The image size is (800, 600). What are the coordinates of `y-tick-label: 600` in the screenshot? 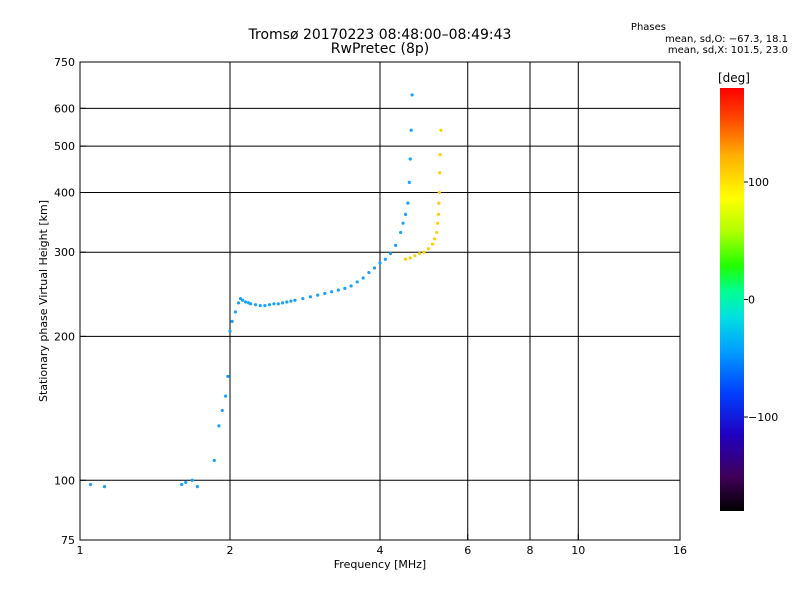 It's located at (64, 108).